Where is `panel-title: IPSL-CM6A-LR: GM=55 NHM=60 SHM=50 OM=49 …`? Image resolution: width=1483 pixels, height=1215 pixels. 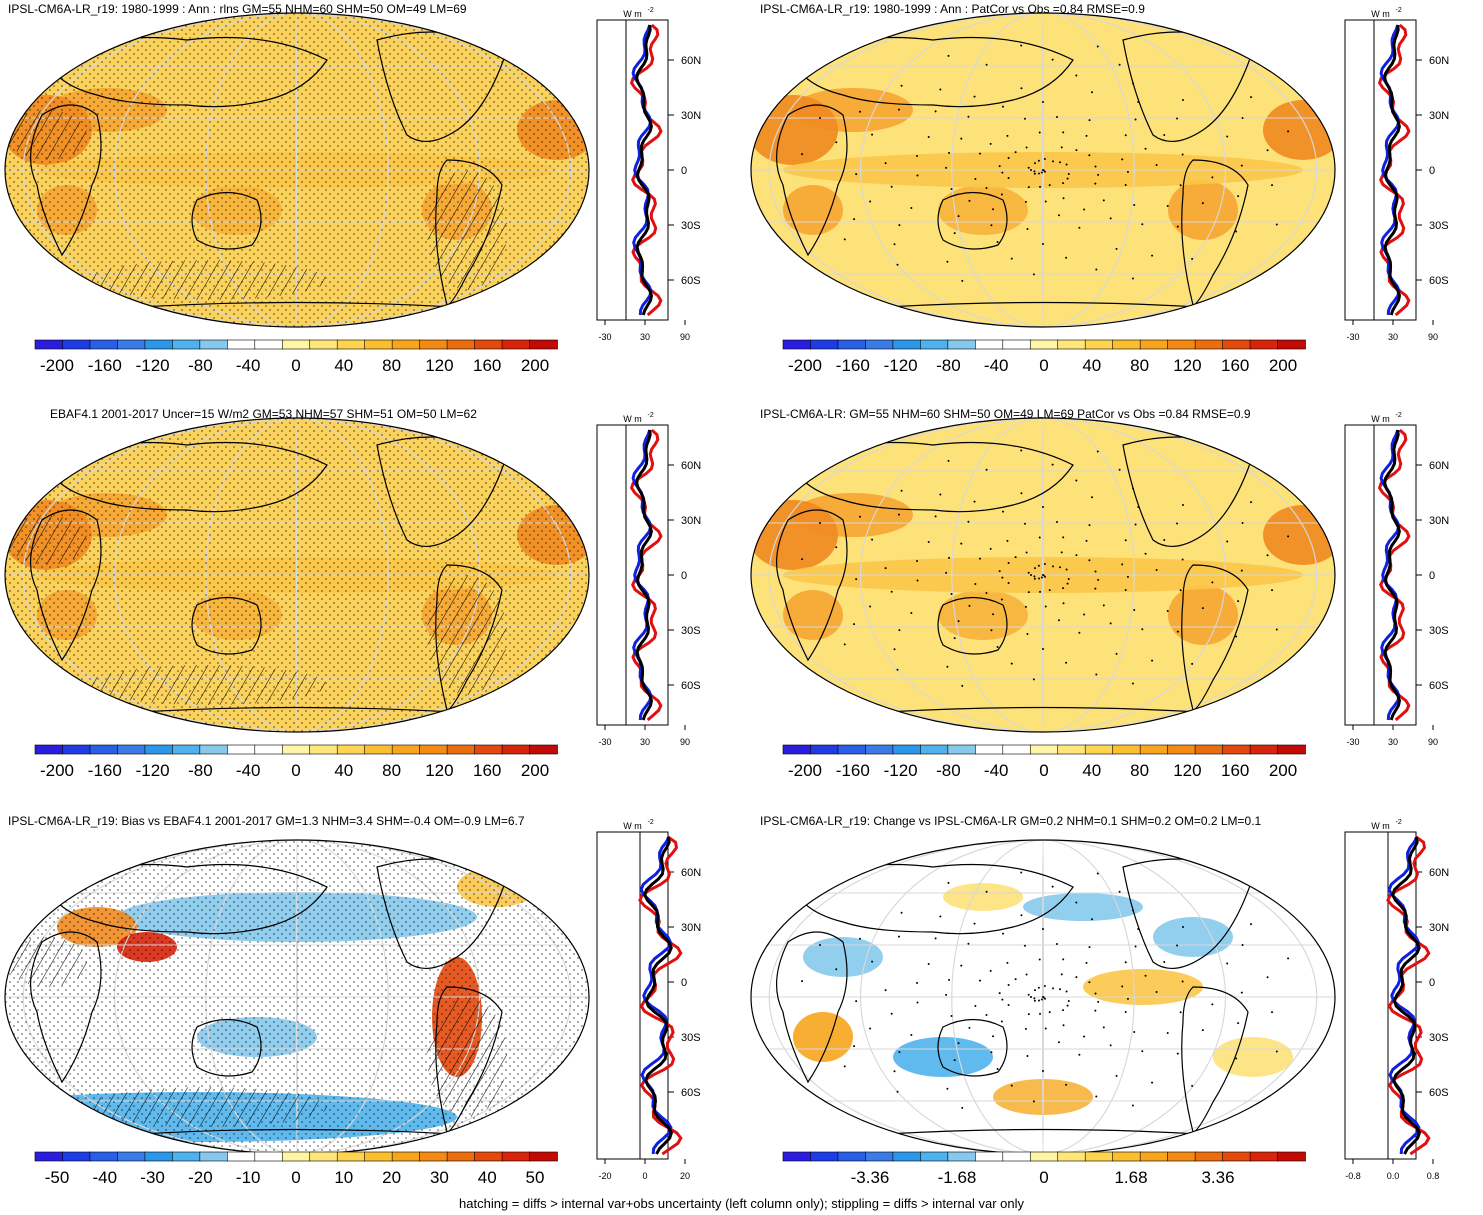 panel-title: IPSL-CM6A-LR: GM=55 NHM=60 SHM=50 OM=49 … is located at coordinates (1005, 414).